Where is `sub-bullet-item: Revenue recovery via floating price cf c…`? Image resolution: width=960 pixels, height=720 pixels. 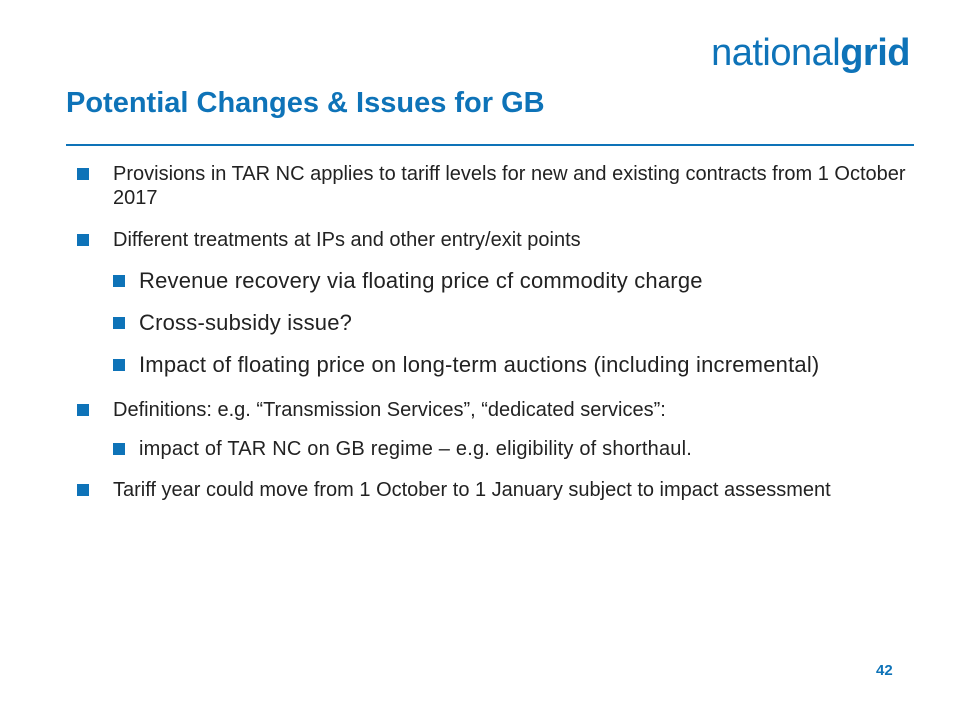 sub-bullet-item: Revenue recovery via floating price cf c… is located at coordinates (510, 281).